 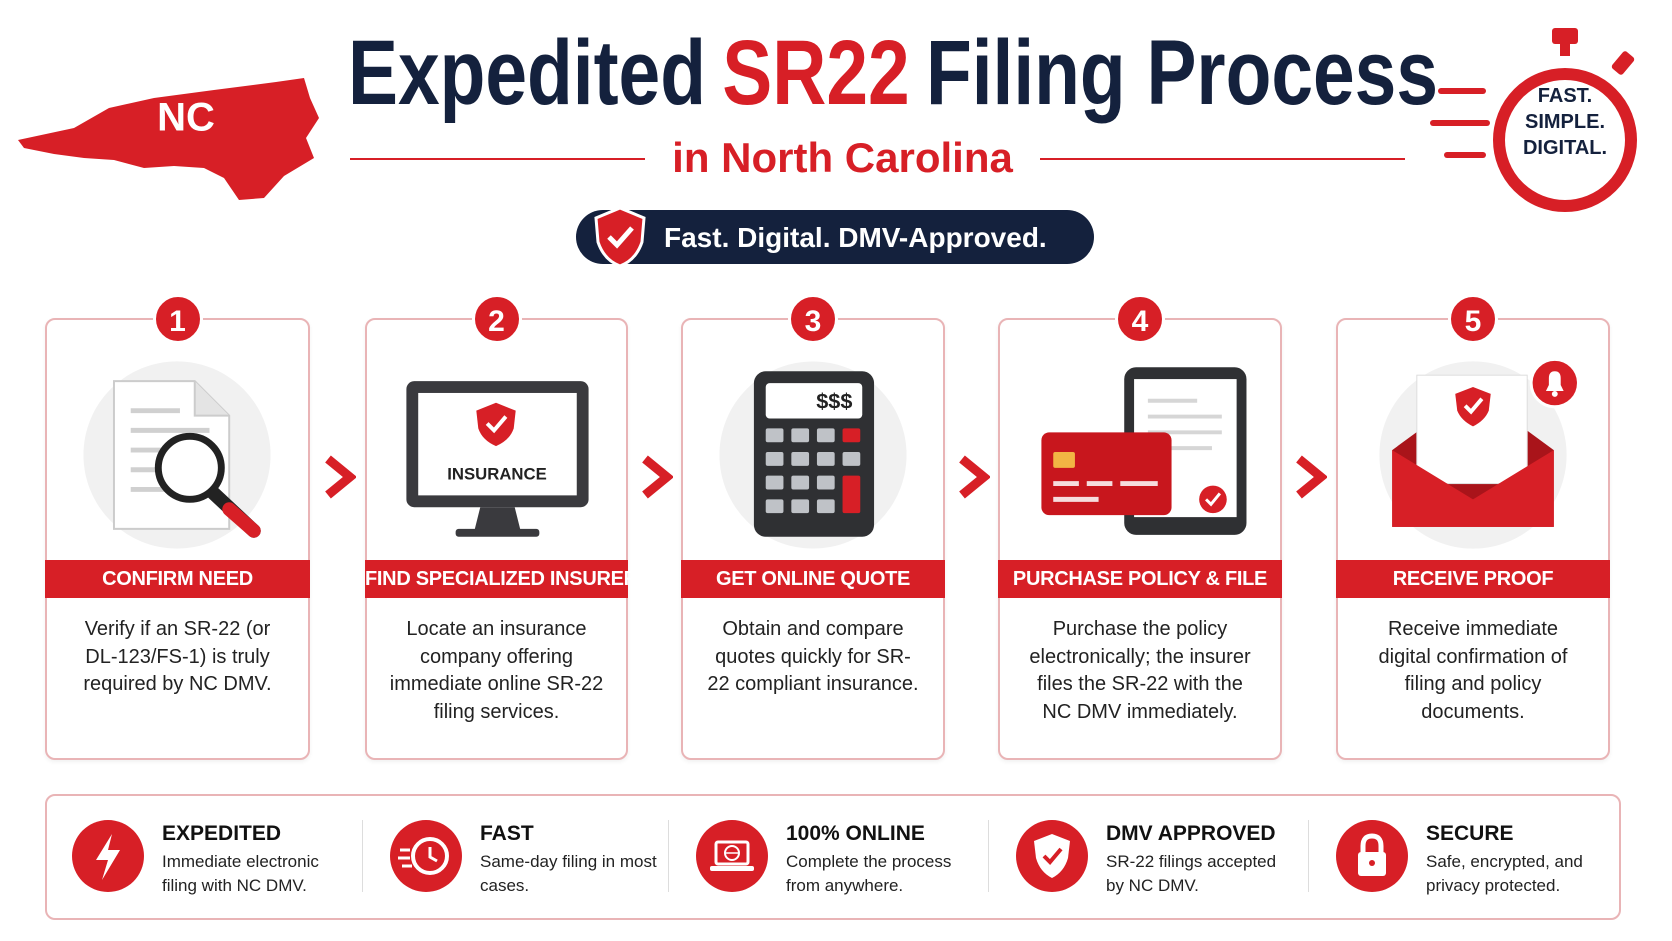 What do you see at coordinates (813, 455) in the screenshot?
I see `step-icon: $$$` at bounding box center [813, 455].